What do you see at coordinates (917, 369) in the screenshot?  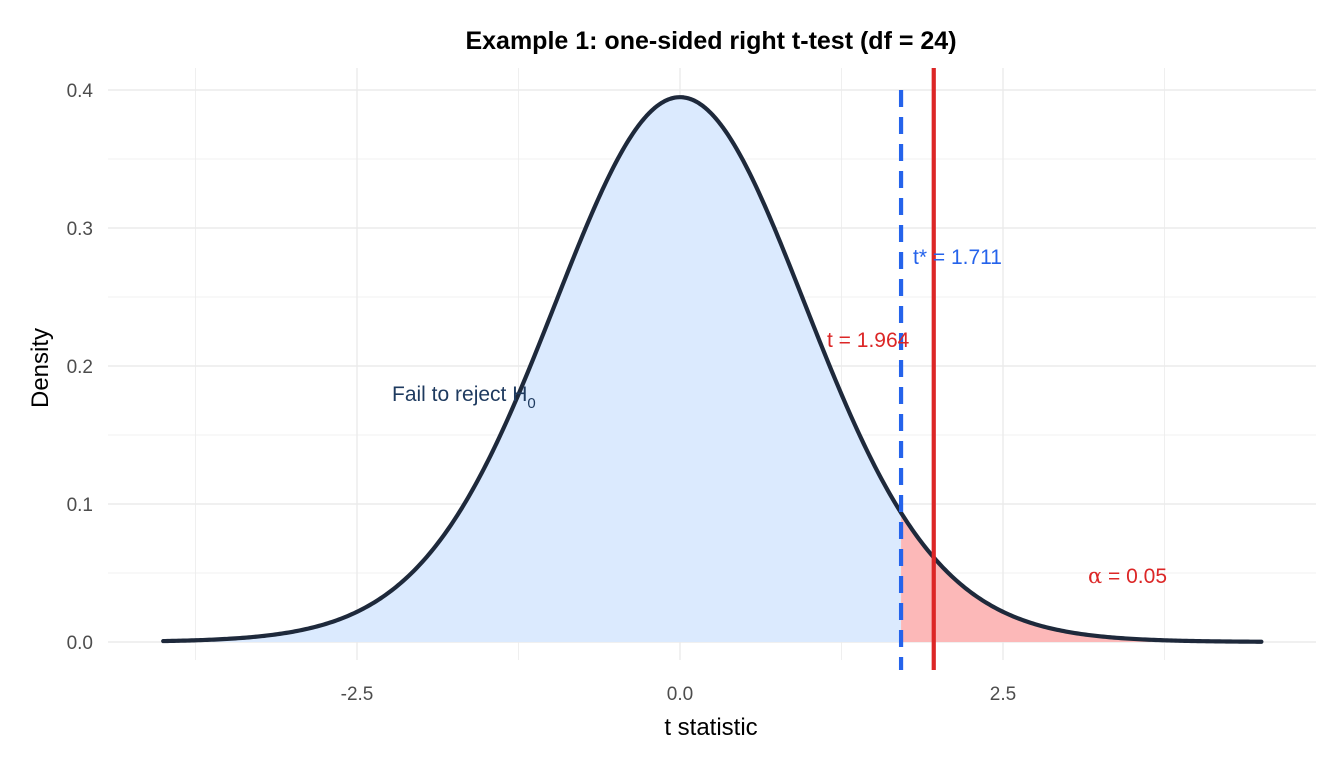 I see `reference-lines` at bounding box center [917, 369].